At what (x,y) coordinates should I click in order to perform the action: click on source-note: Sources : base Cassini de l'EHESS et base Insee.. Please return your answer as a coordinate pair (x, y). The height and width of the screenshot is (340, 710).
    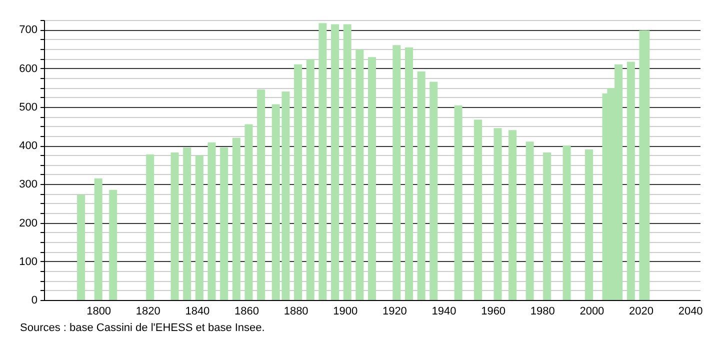
    Looking at the image, I should click on (142, 328).